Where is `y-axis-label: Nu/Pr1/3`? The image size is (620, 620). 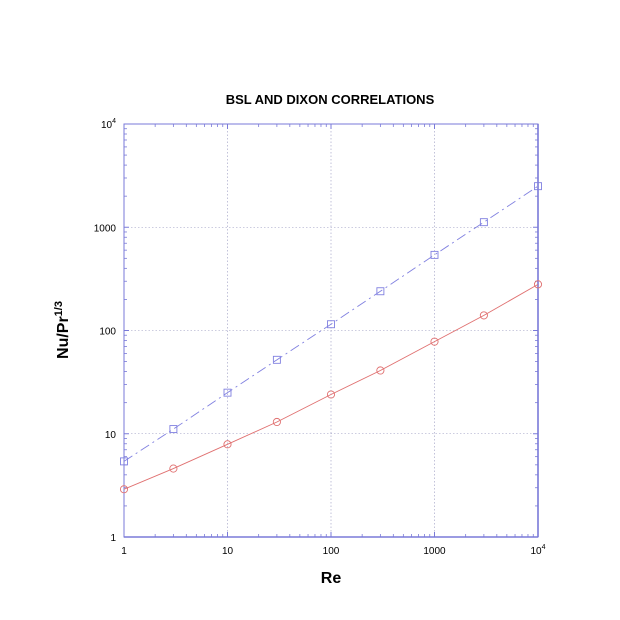
y-axis-label: Nu/Pr1/3 is located at coordinates (62, 330).